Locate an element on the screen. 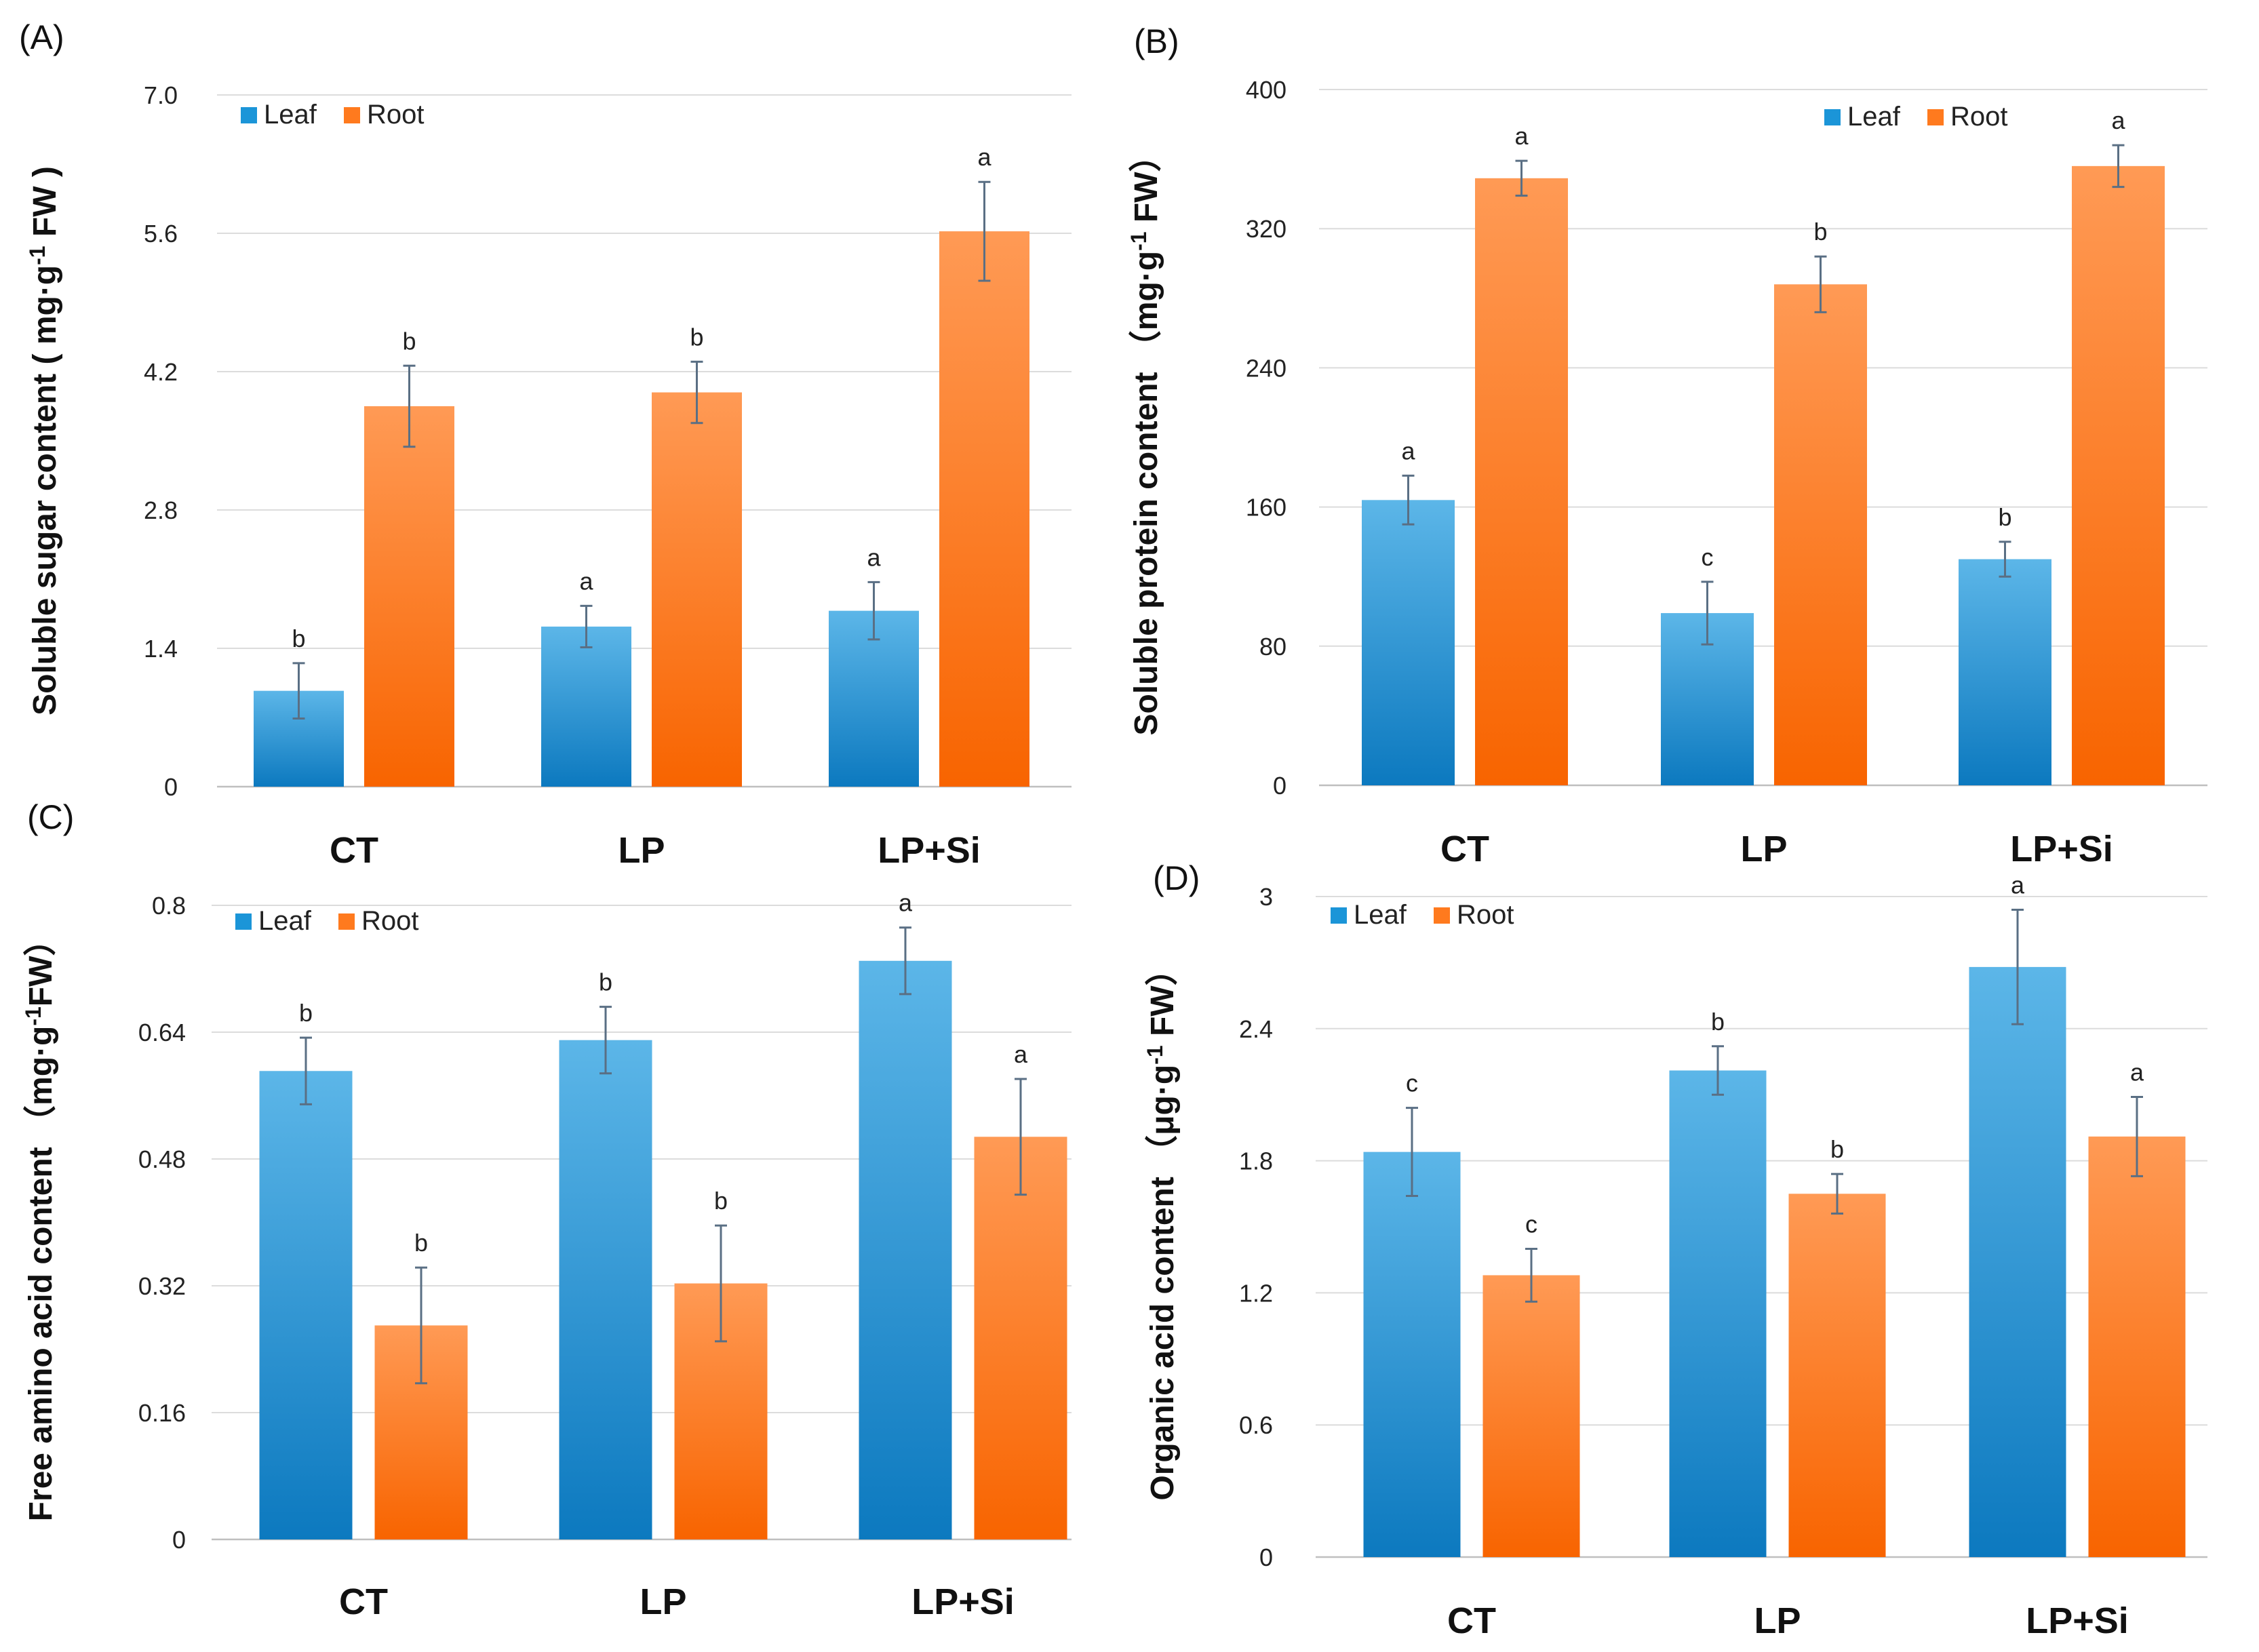  y-tick-label: 2.8 is located at coordinates (161, 510).